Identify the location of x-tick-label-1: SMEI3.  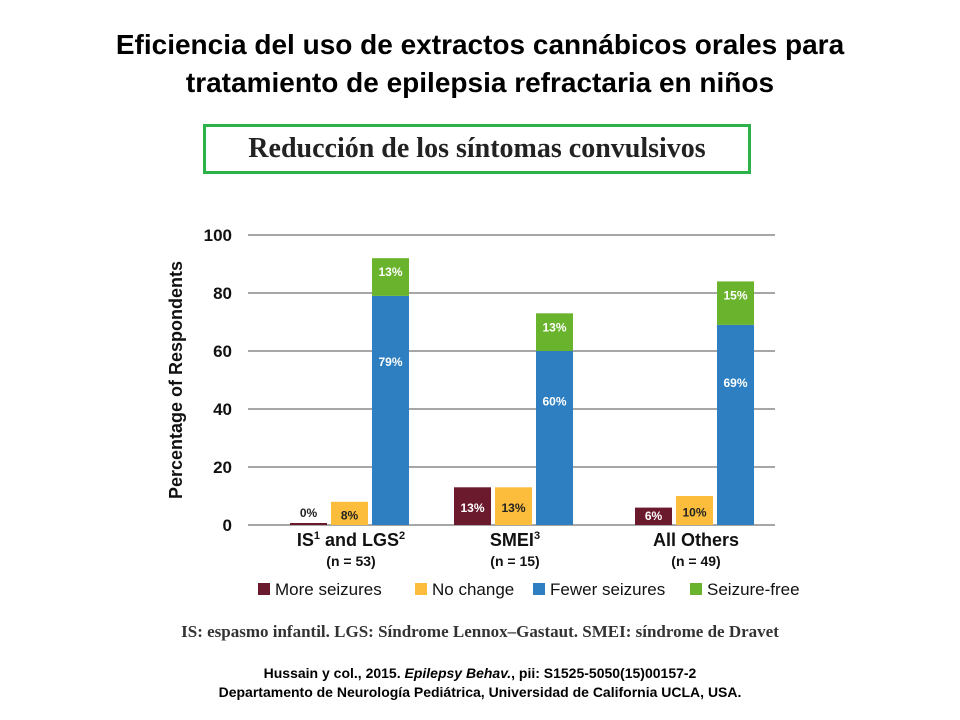
(515, 540).